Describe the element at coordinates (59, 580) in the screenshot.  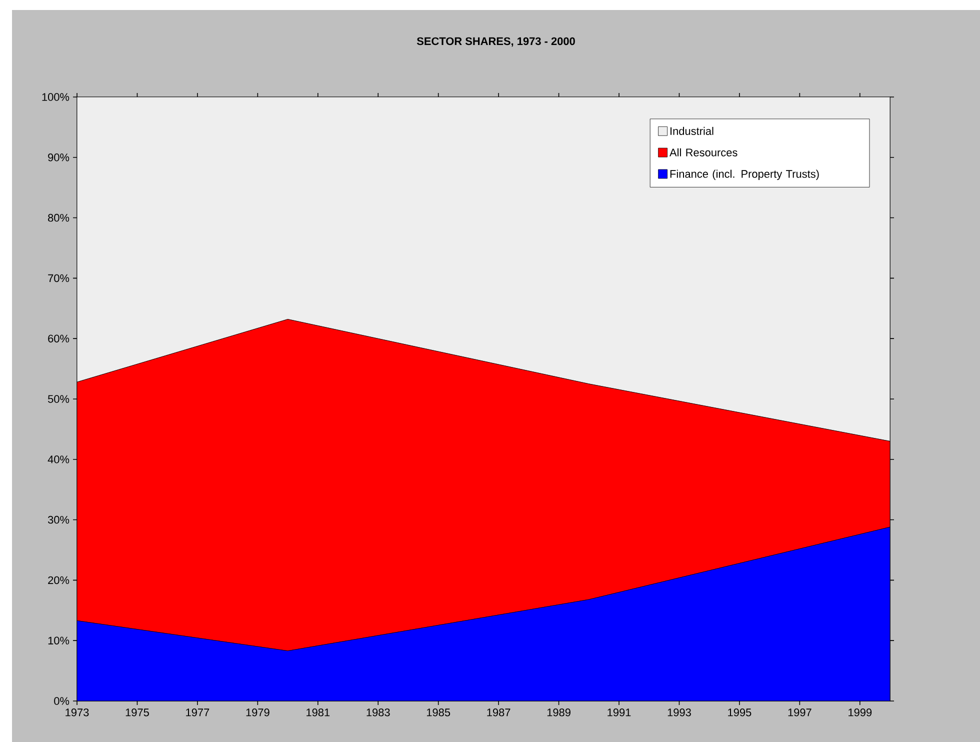
I see `y-tick-label: 20%` at that location.